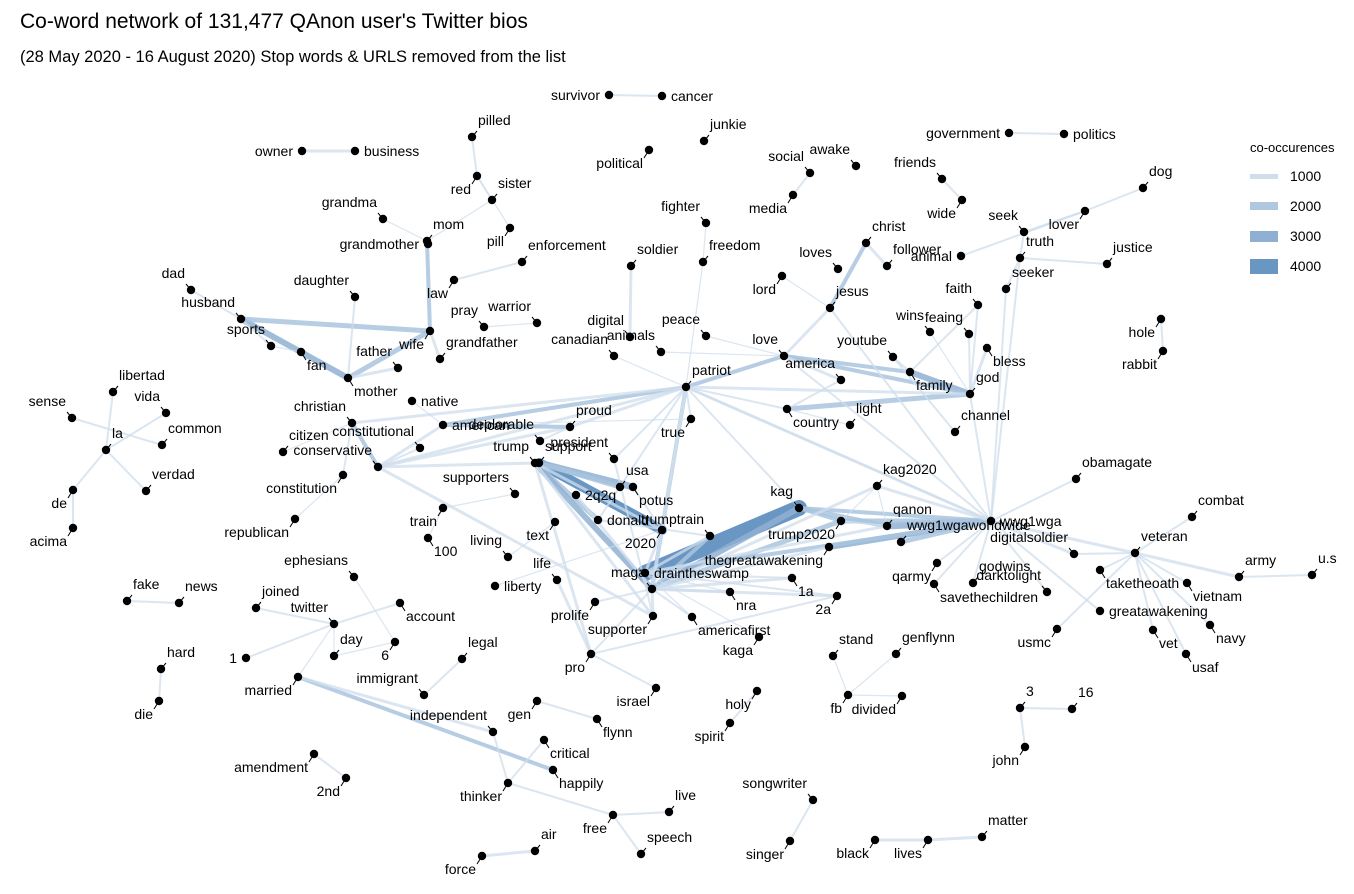 This screenshot has width=1354, height=894. I want to click on label-leader-feaing, so click(966, 331).